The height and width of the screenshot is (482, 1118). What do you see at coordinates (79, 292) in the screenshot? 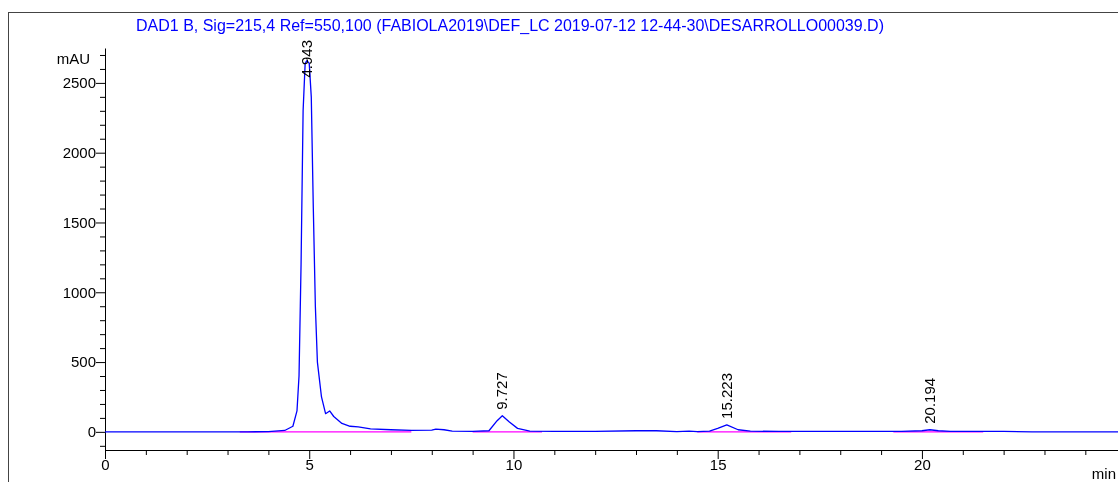
I see `y-tick-label: 1000` at bounding box center [79, 292].